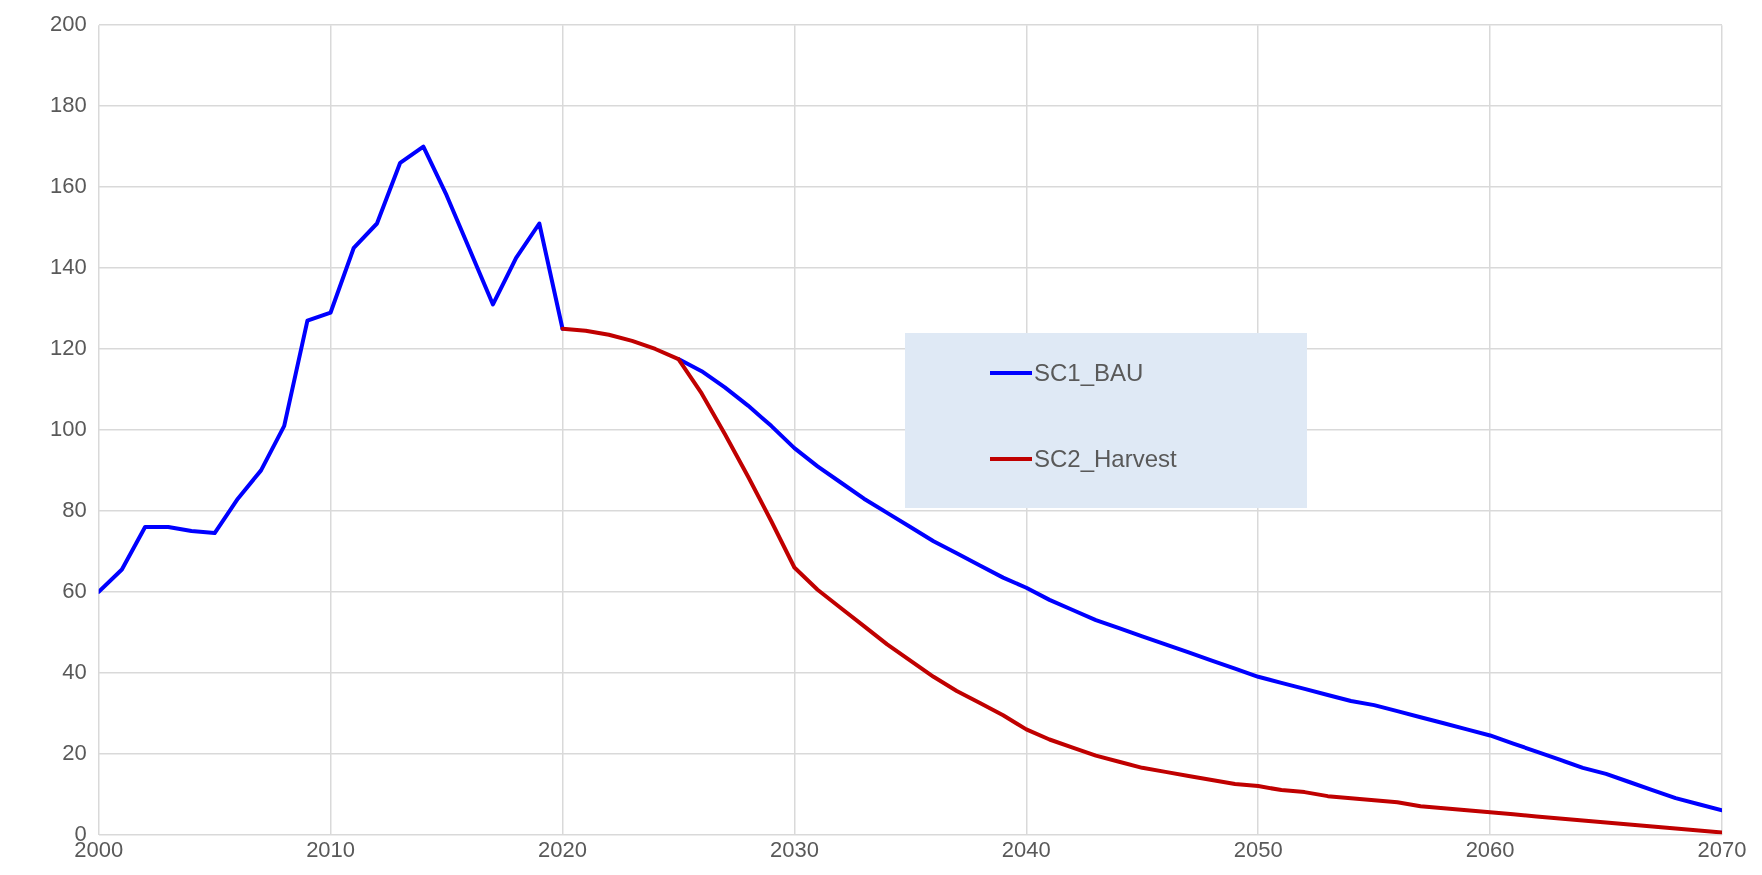 The width and height of the screenshot is (1762, 875). What do you see at coordinates (68, 267) in the screenshot?
I see `y-tick-label: 140` at bounding box center [68, 267].